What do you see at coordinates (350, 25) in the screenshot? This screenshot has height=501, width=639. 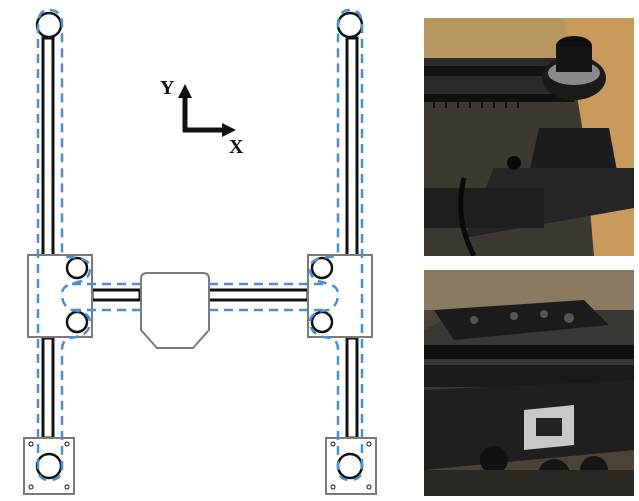 I see `top-right-pulley` at bounding box center [350, 25].